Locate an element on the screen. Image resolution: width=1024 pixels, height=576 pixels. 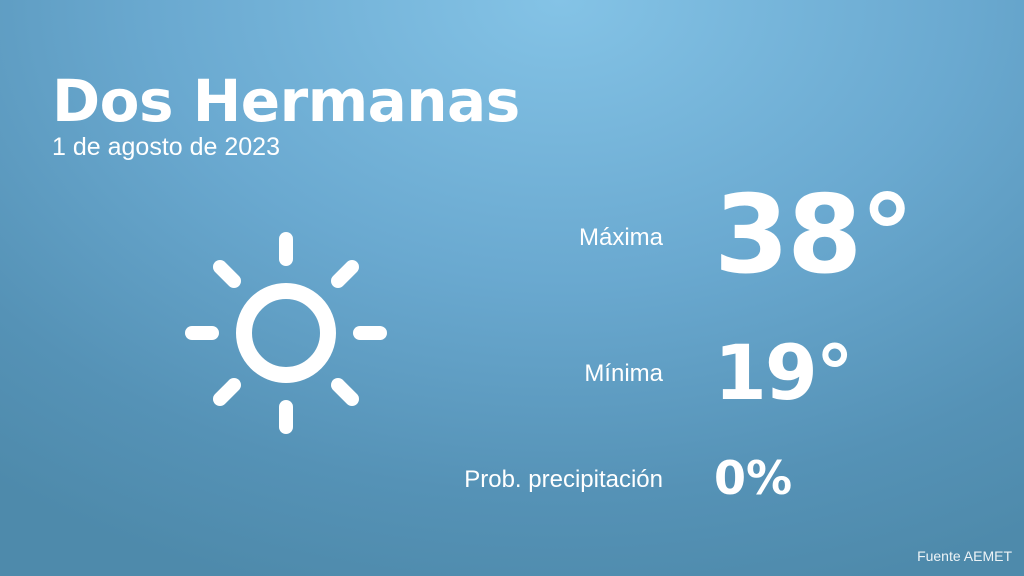
sun-icon is located at coordinates (286, 333).